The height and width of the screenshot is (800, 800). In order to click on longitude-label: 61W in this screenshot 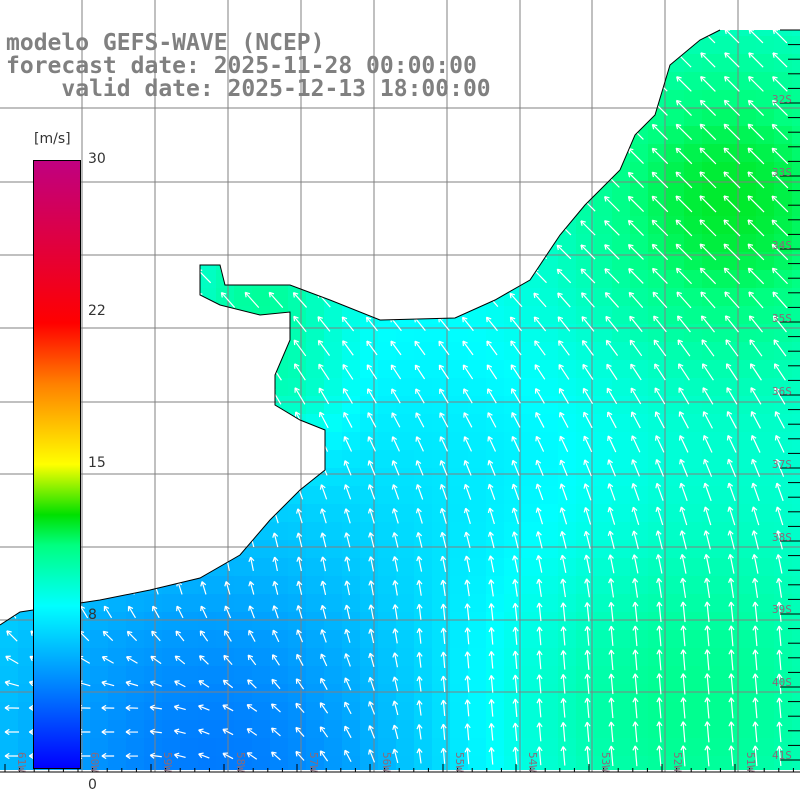, I will do `click(21, 762)`.